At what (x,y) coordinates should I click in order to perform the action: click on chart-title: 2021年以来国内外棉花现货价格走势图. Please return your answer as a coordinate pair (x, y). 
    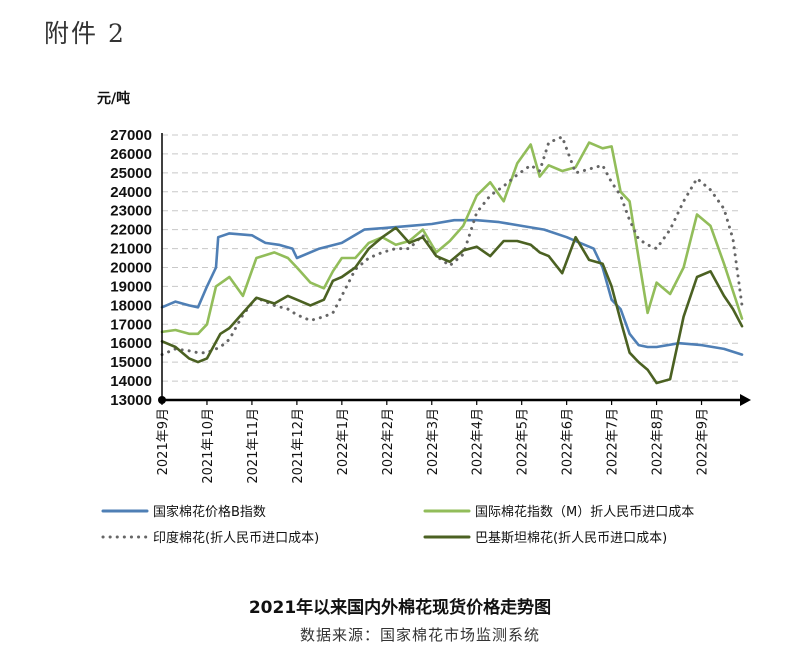
    Looking at the image, I should click on (400, 608).